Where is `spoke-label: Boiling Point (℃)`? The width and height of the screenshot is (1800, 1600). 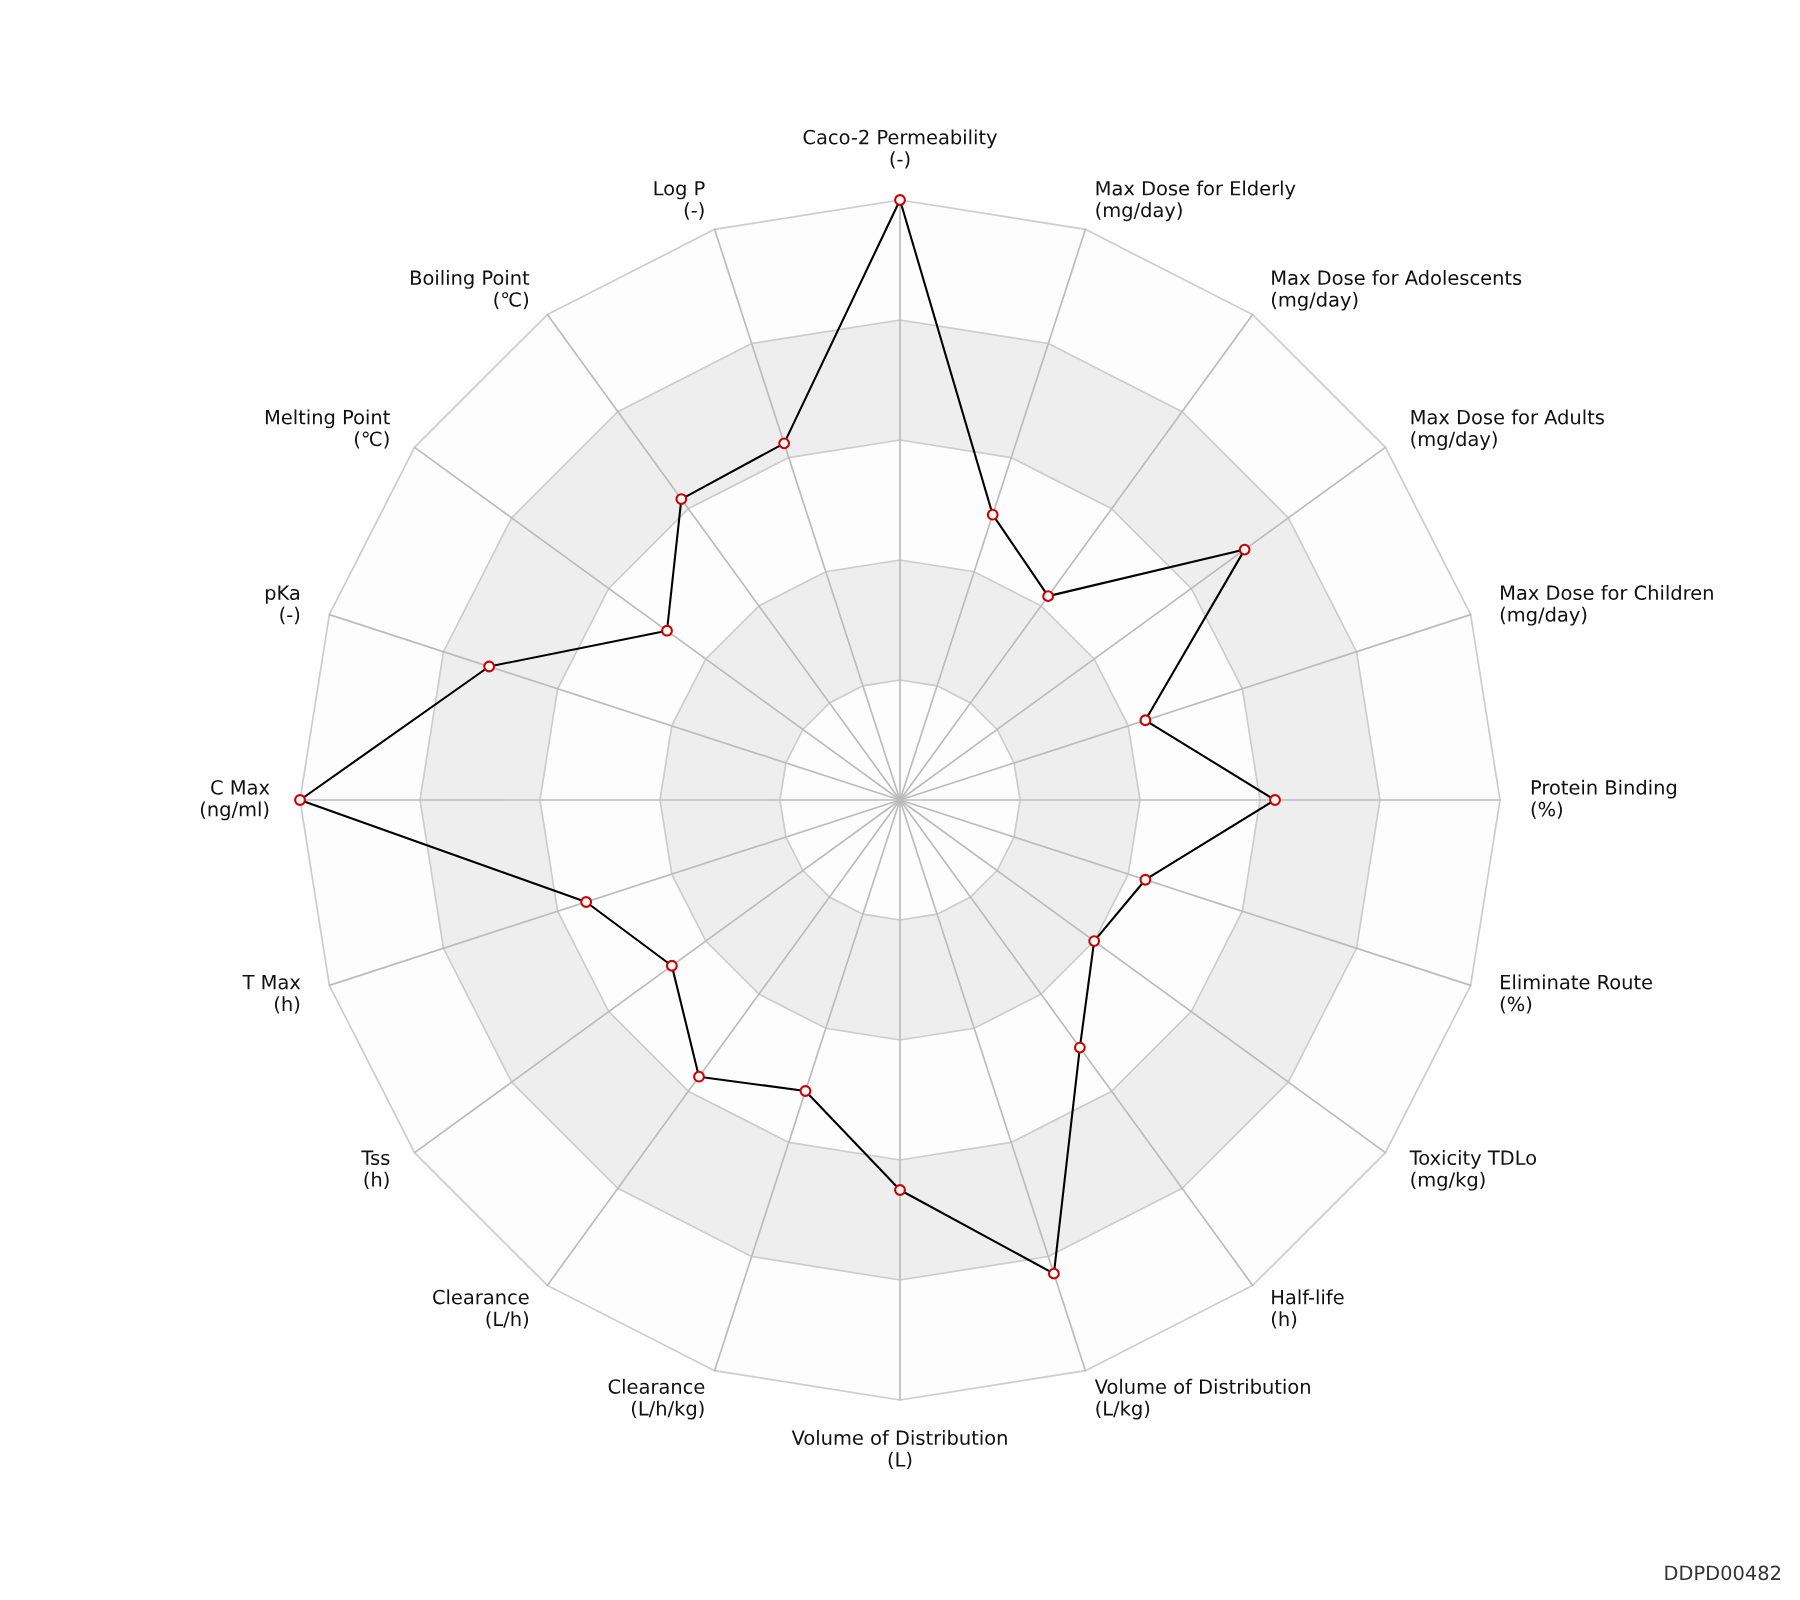
spoke-label: Boiling Point (℃) is located at coordinates (470, 290).